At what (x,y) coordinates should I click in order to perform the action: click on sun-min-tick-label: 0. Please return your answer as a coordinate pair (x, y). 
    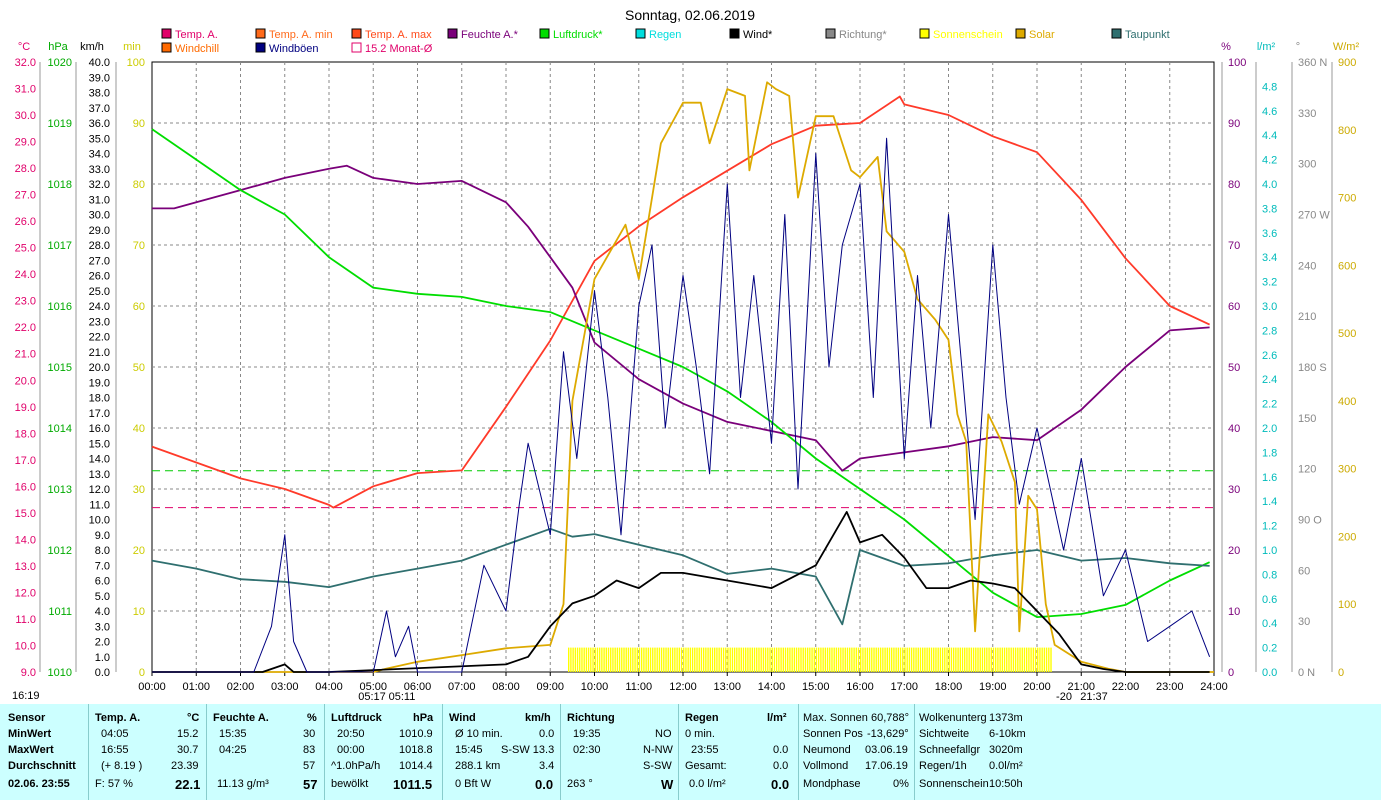
    Looking at the image, I should click on (142, 673).